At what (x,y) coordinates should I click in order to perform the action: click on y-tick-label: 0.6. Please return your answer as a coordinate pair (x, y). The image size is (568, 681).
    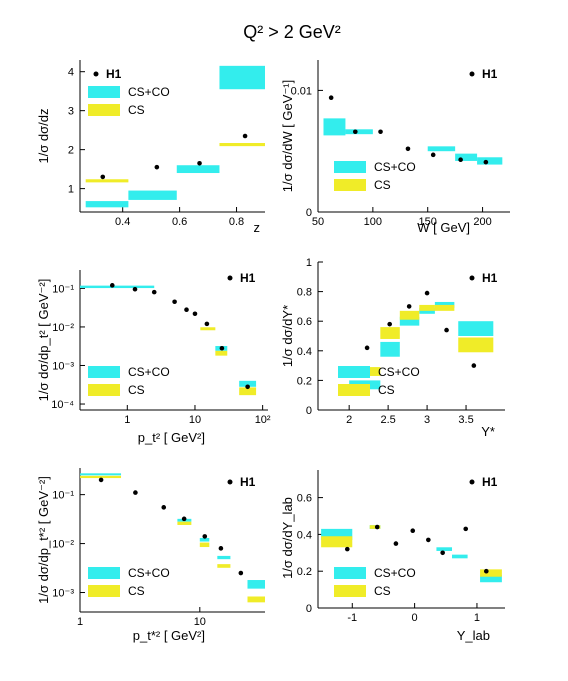
    Looking at the image, I should click on (304, 499).